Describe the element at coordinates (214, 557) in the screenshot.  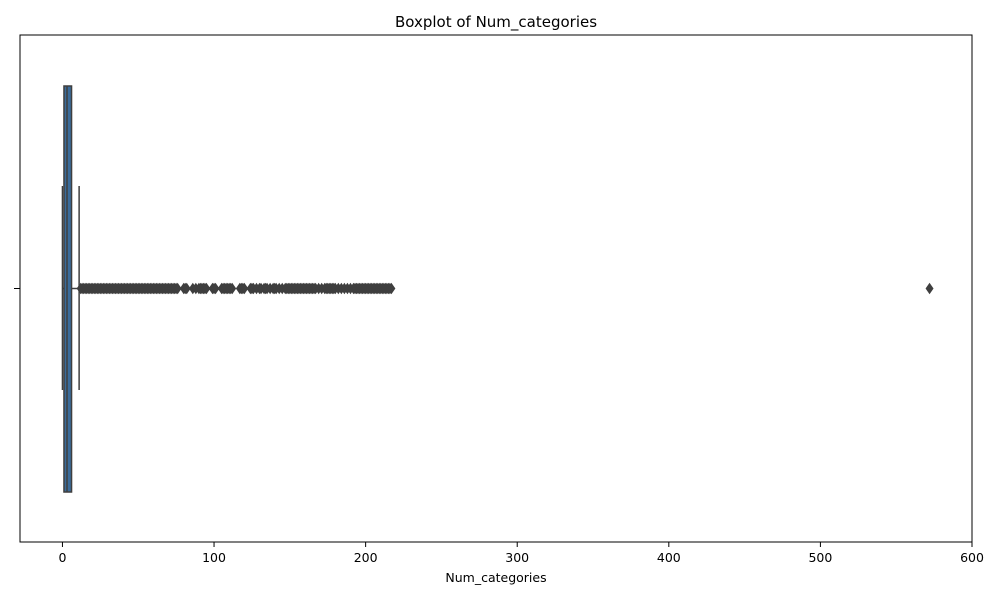
I see `x-tick-label: 100` at that location.